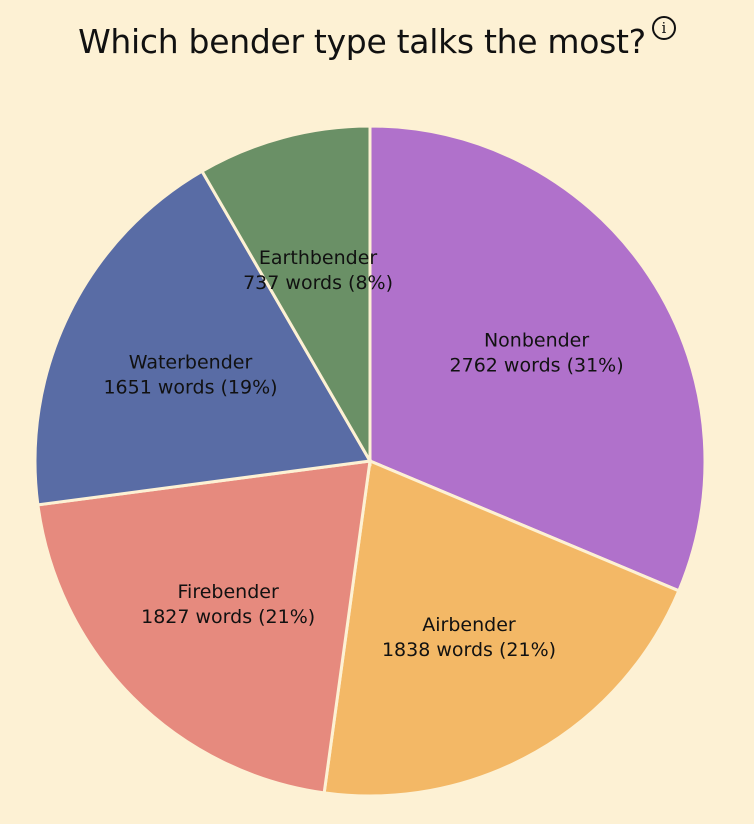 Image resolution: width=754 pixels, height=824 pixels. Describe the element at coordinates (536, 340) in the screenshot. I see `slice-name-nonbender: Nonbender` at that location.